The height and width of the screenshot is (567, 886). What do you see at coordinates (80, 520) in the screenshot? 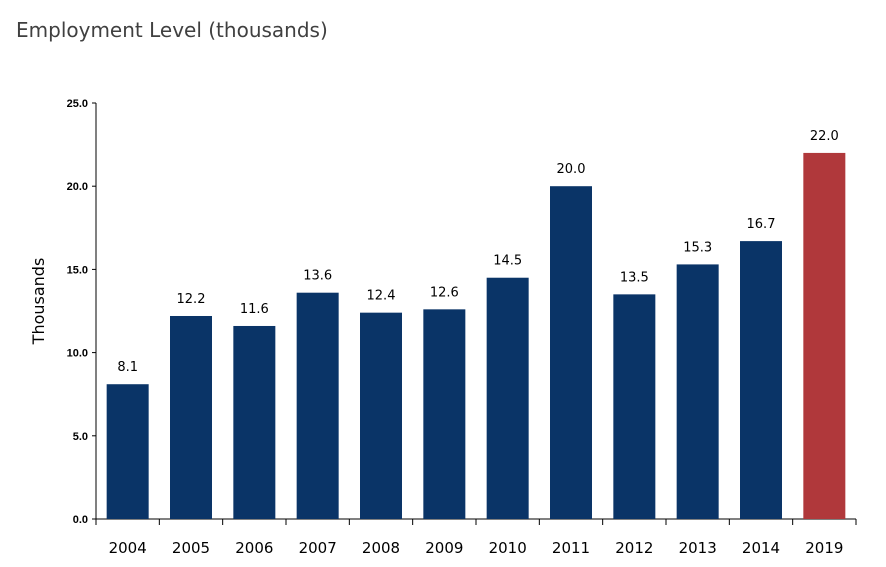
I see `y-tick-label: 0.0` at bounding box center [80, 520].